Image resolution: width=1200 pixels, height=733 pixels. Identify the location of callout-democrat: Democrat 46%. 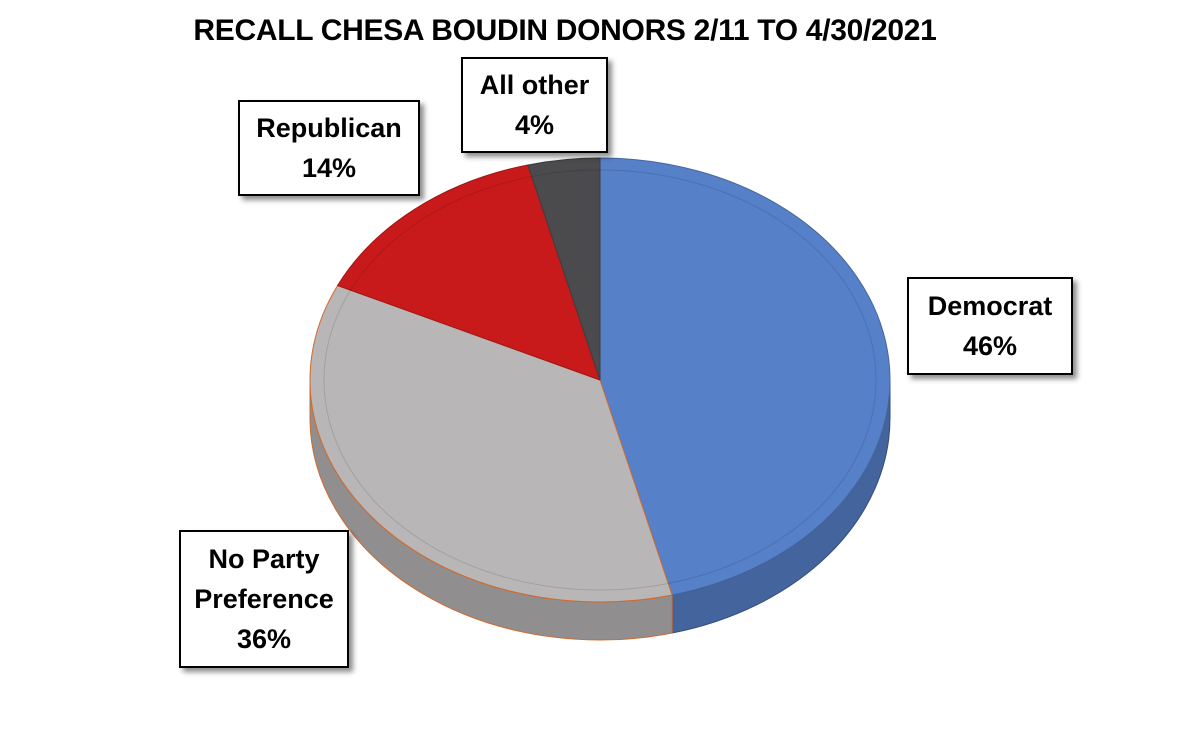
(990, 326).